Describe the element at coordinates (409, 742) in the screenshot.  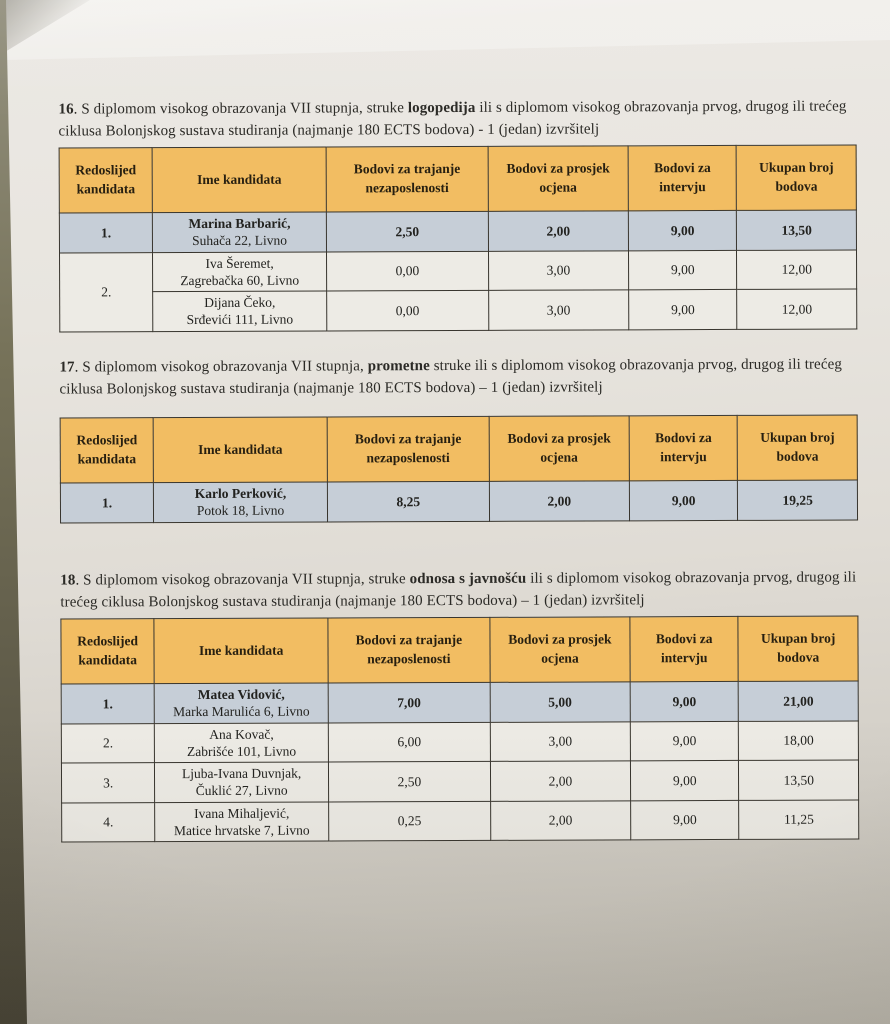
I see `score-cell: 6,00` at that location.